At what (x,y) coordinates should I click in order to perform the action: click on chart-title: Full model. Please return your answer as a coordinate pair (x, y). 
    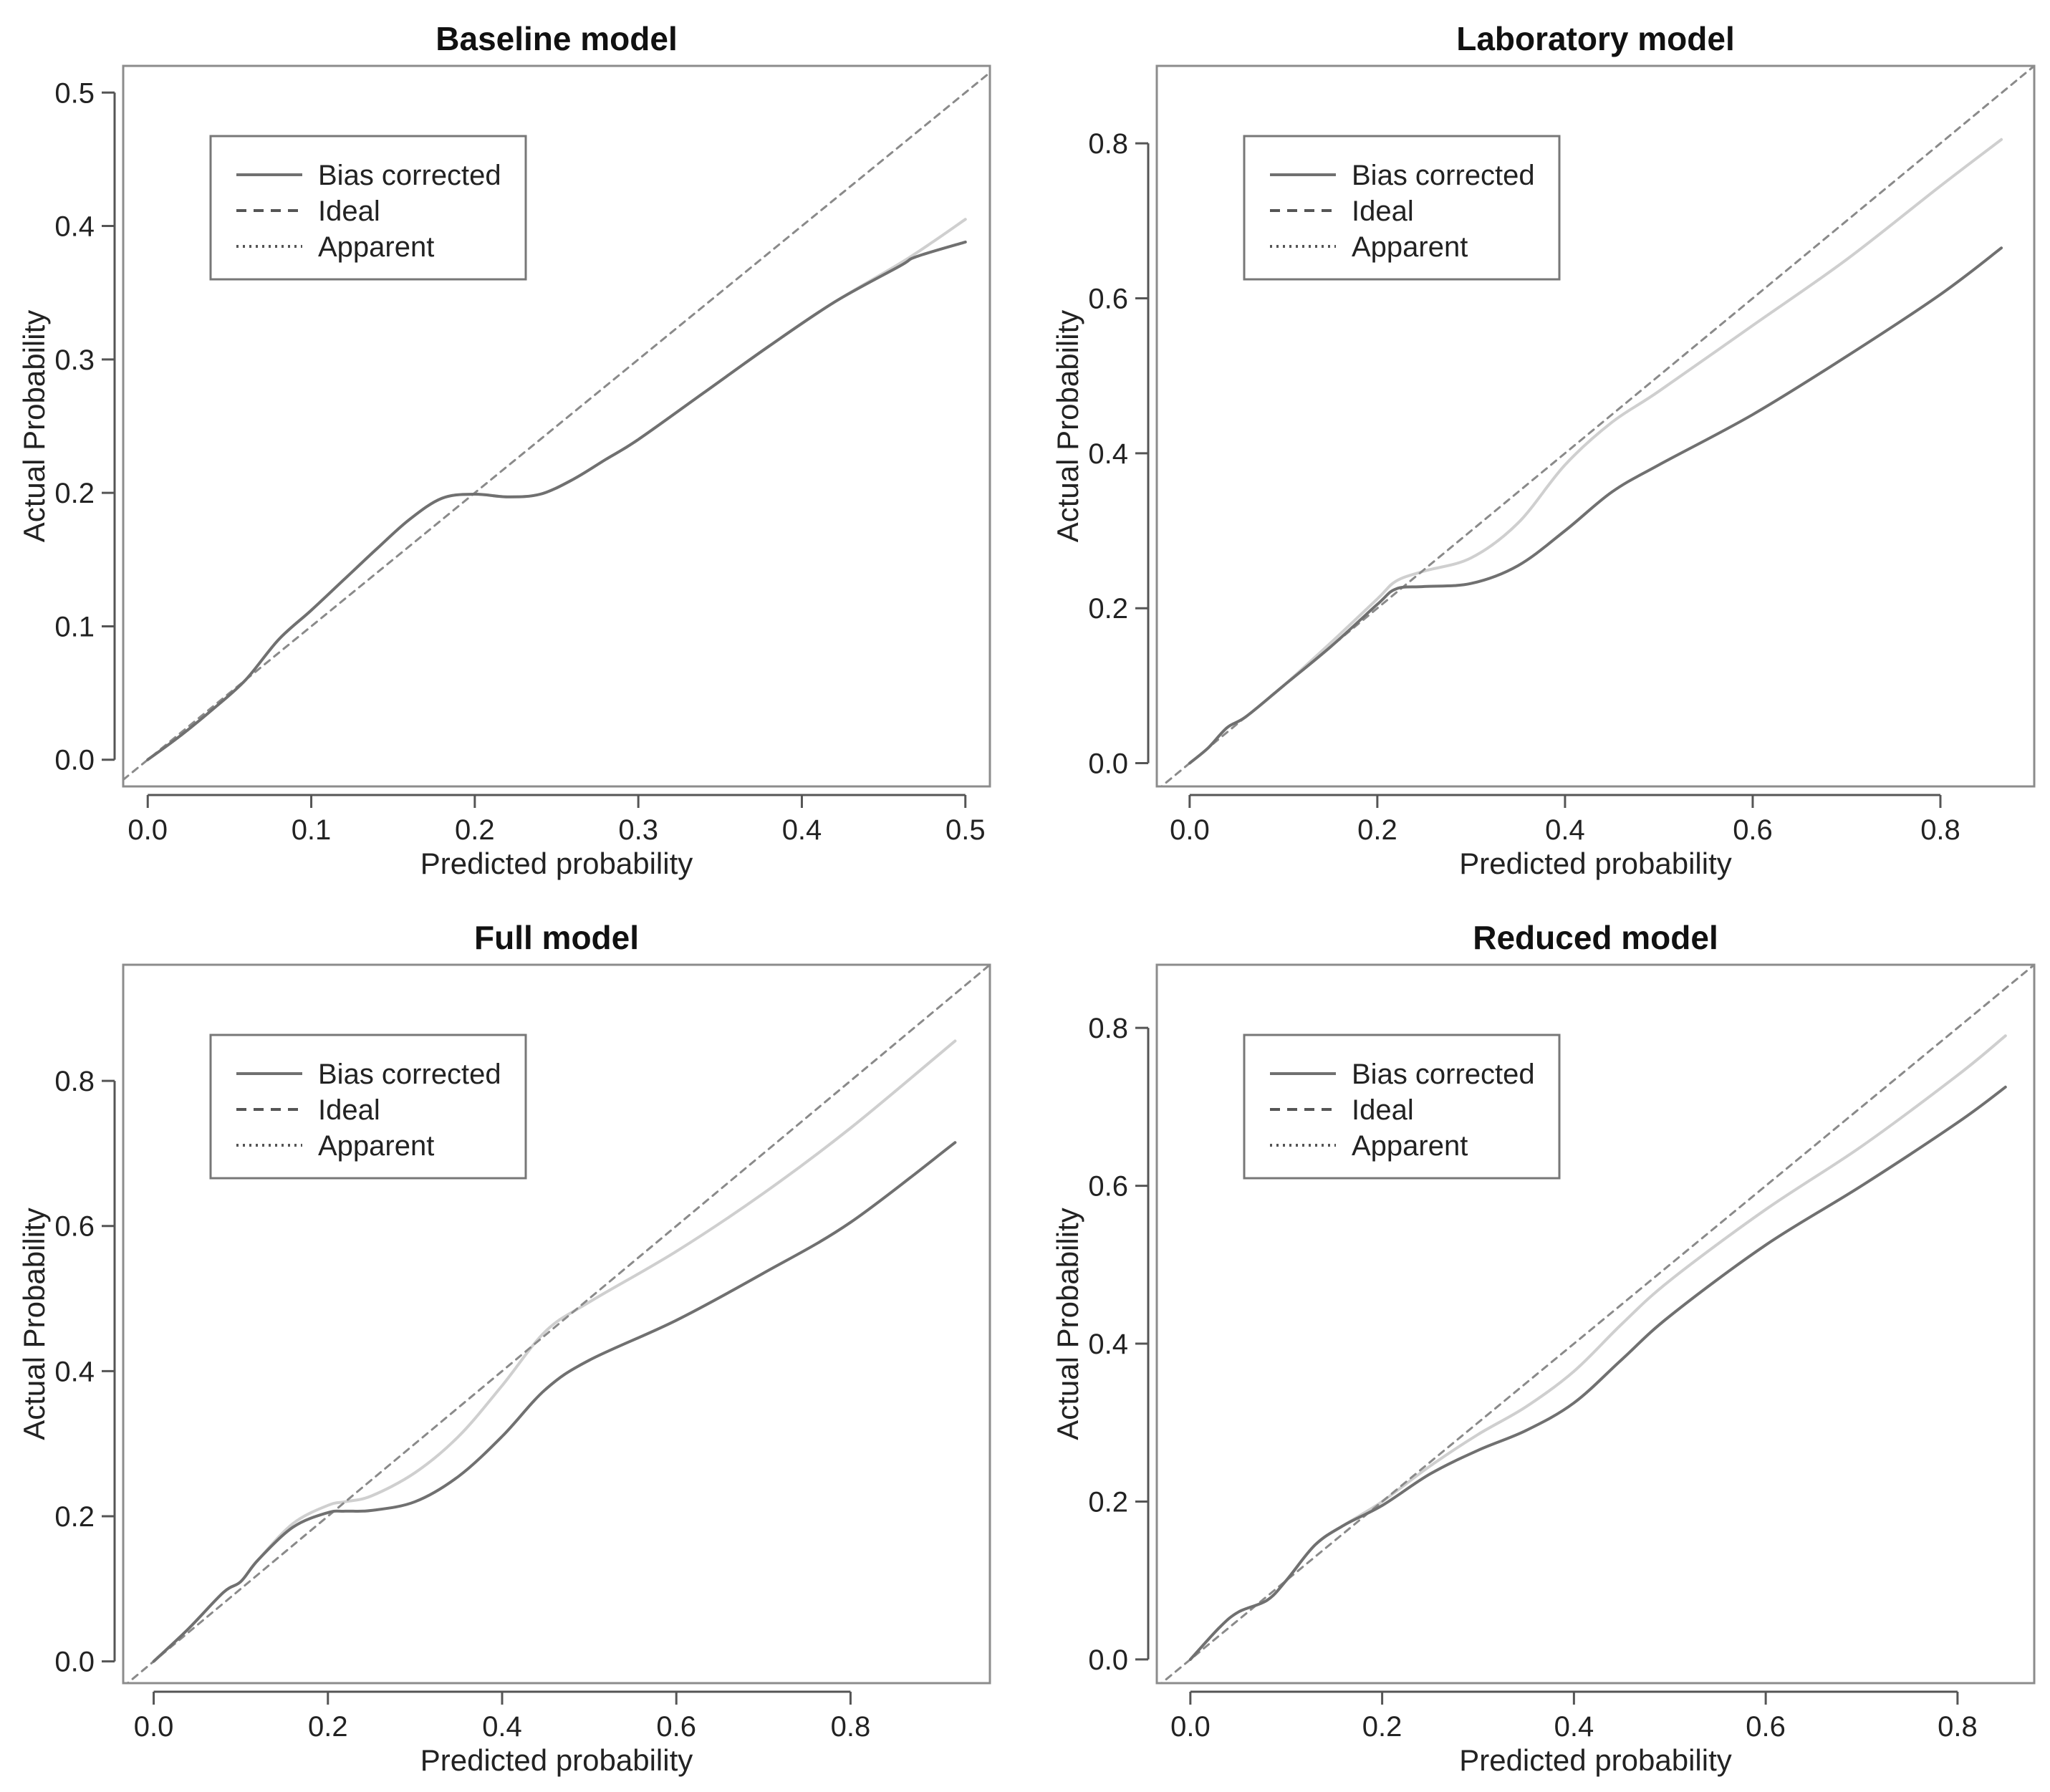
    Looking at the image, I should click on (556, 938).